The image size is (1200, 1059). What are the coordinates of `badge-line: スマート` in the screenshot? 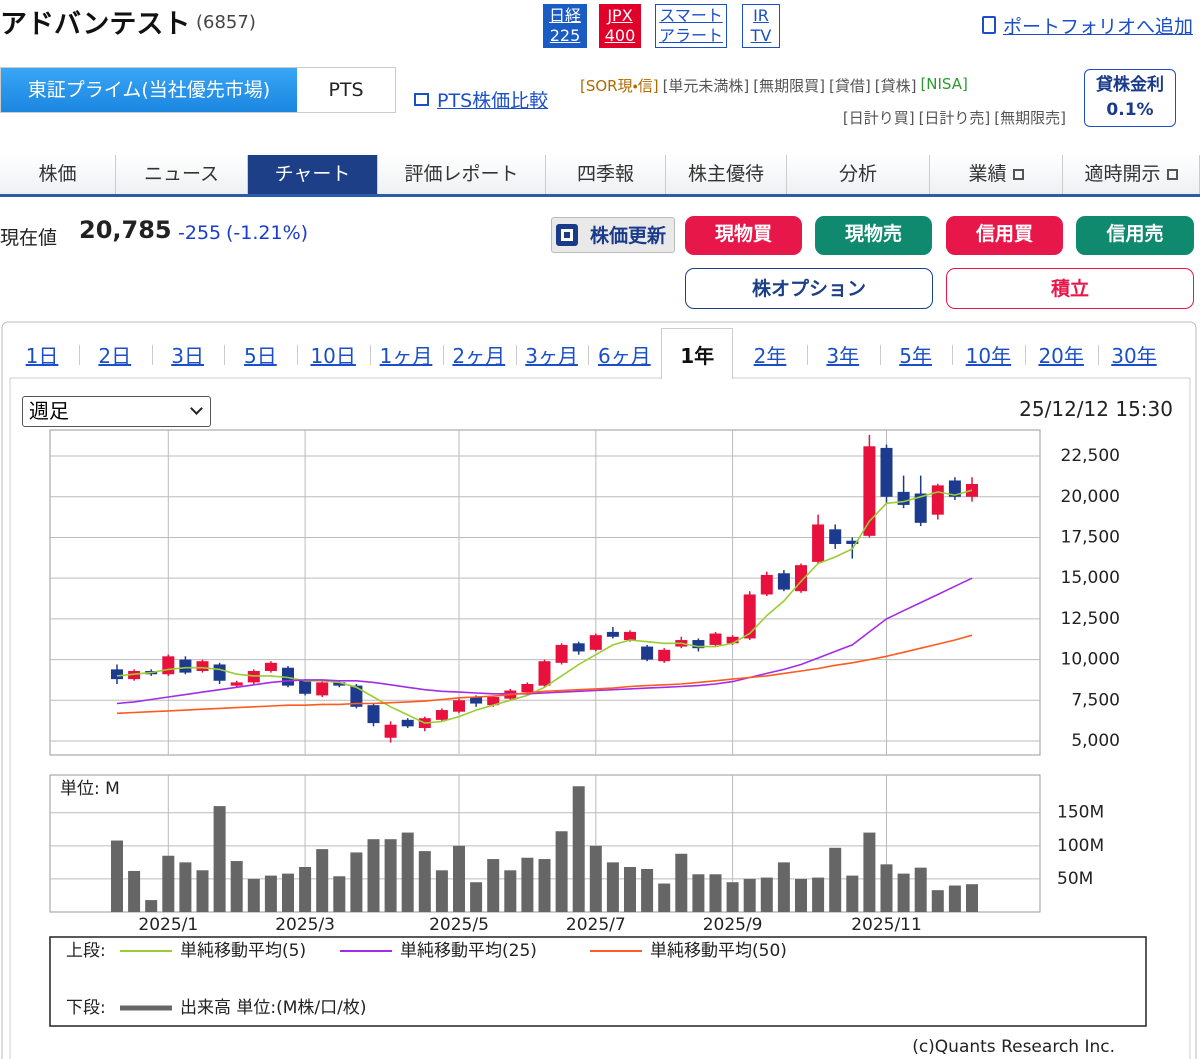 It's located at (691, 15).